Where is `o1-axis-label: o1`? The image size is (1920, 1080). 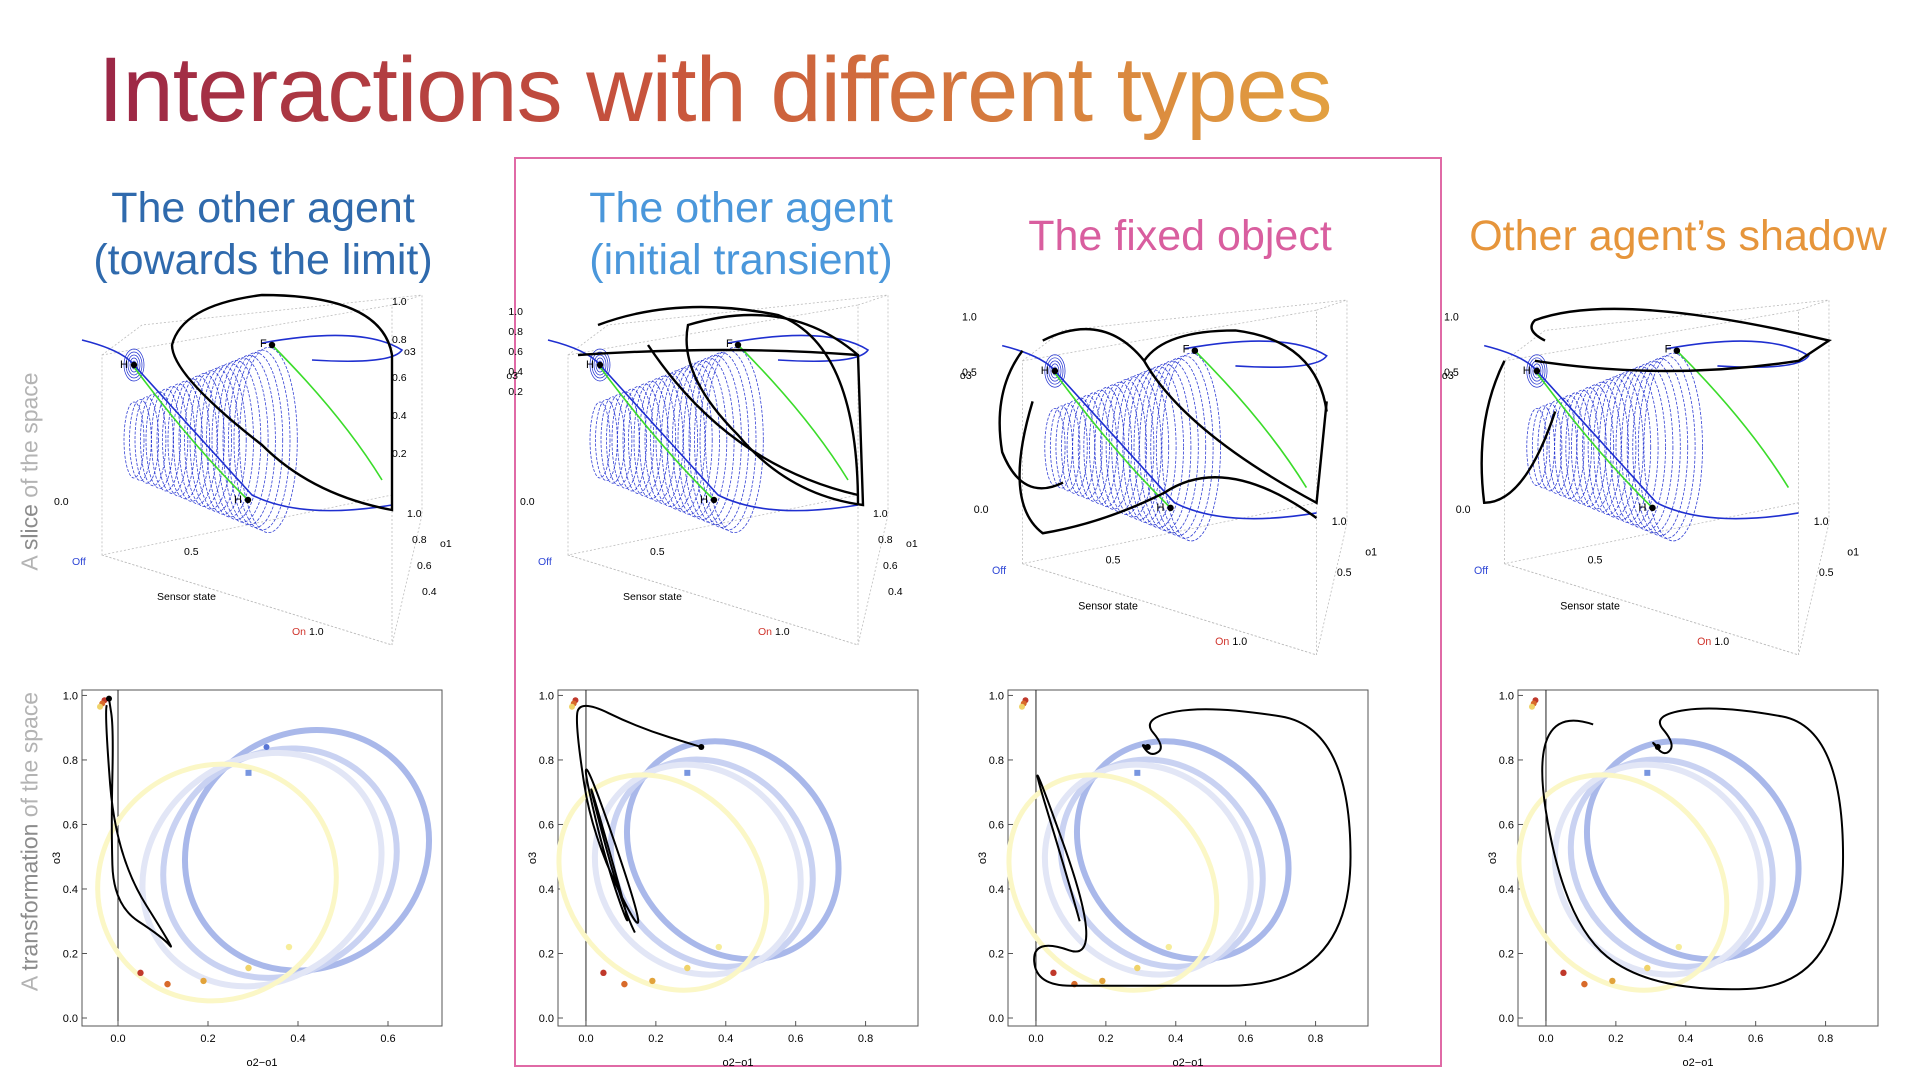
o1-axis-label: o1 is located at coordinates (912, 544).